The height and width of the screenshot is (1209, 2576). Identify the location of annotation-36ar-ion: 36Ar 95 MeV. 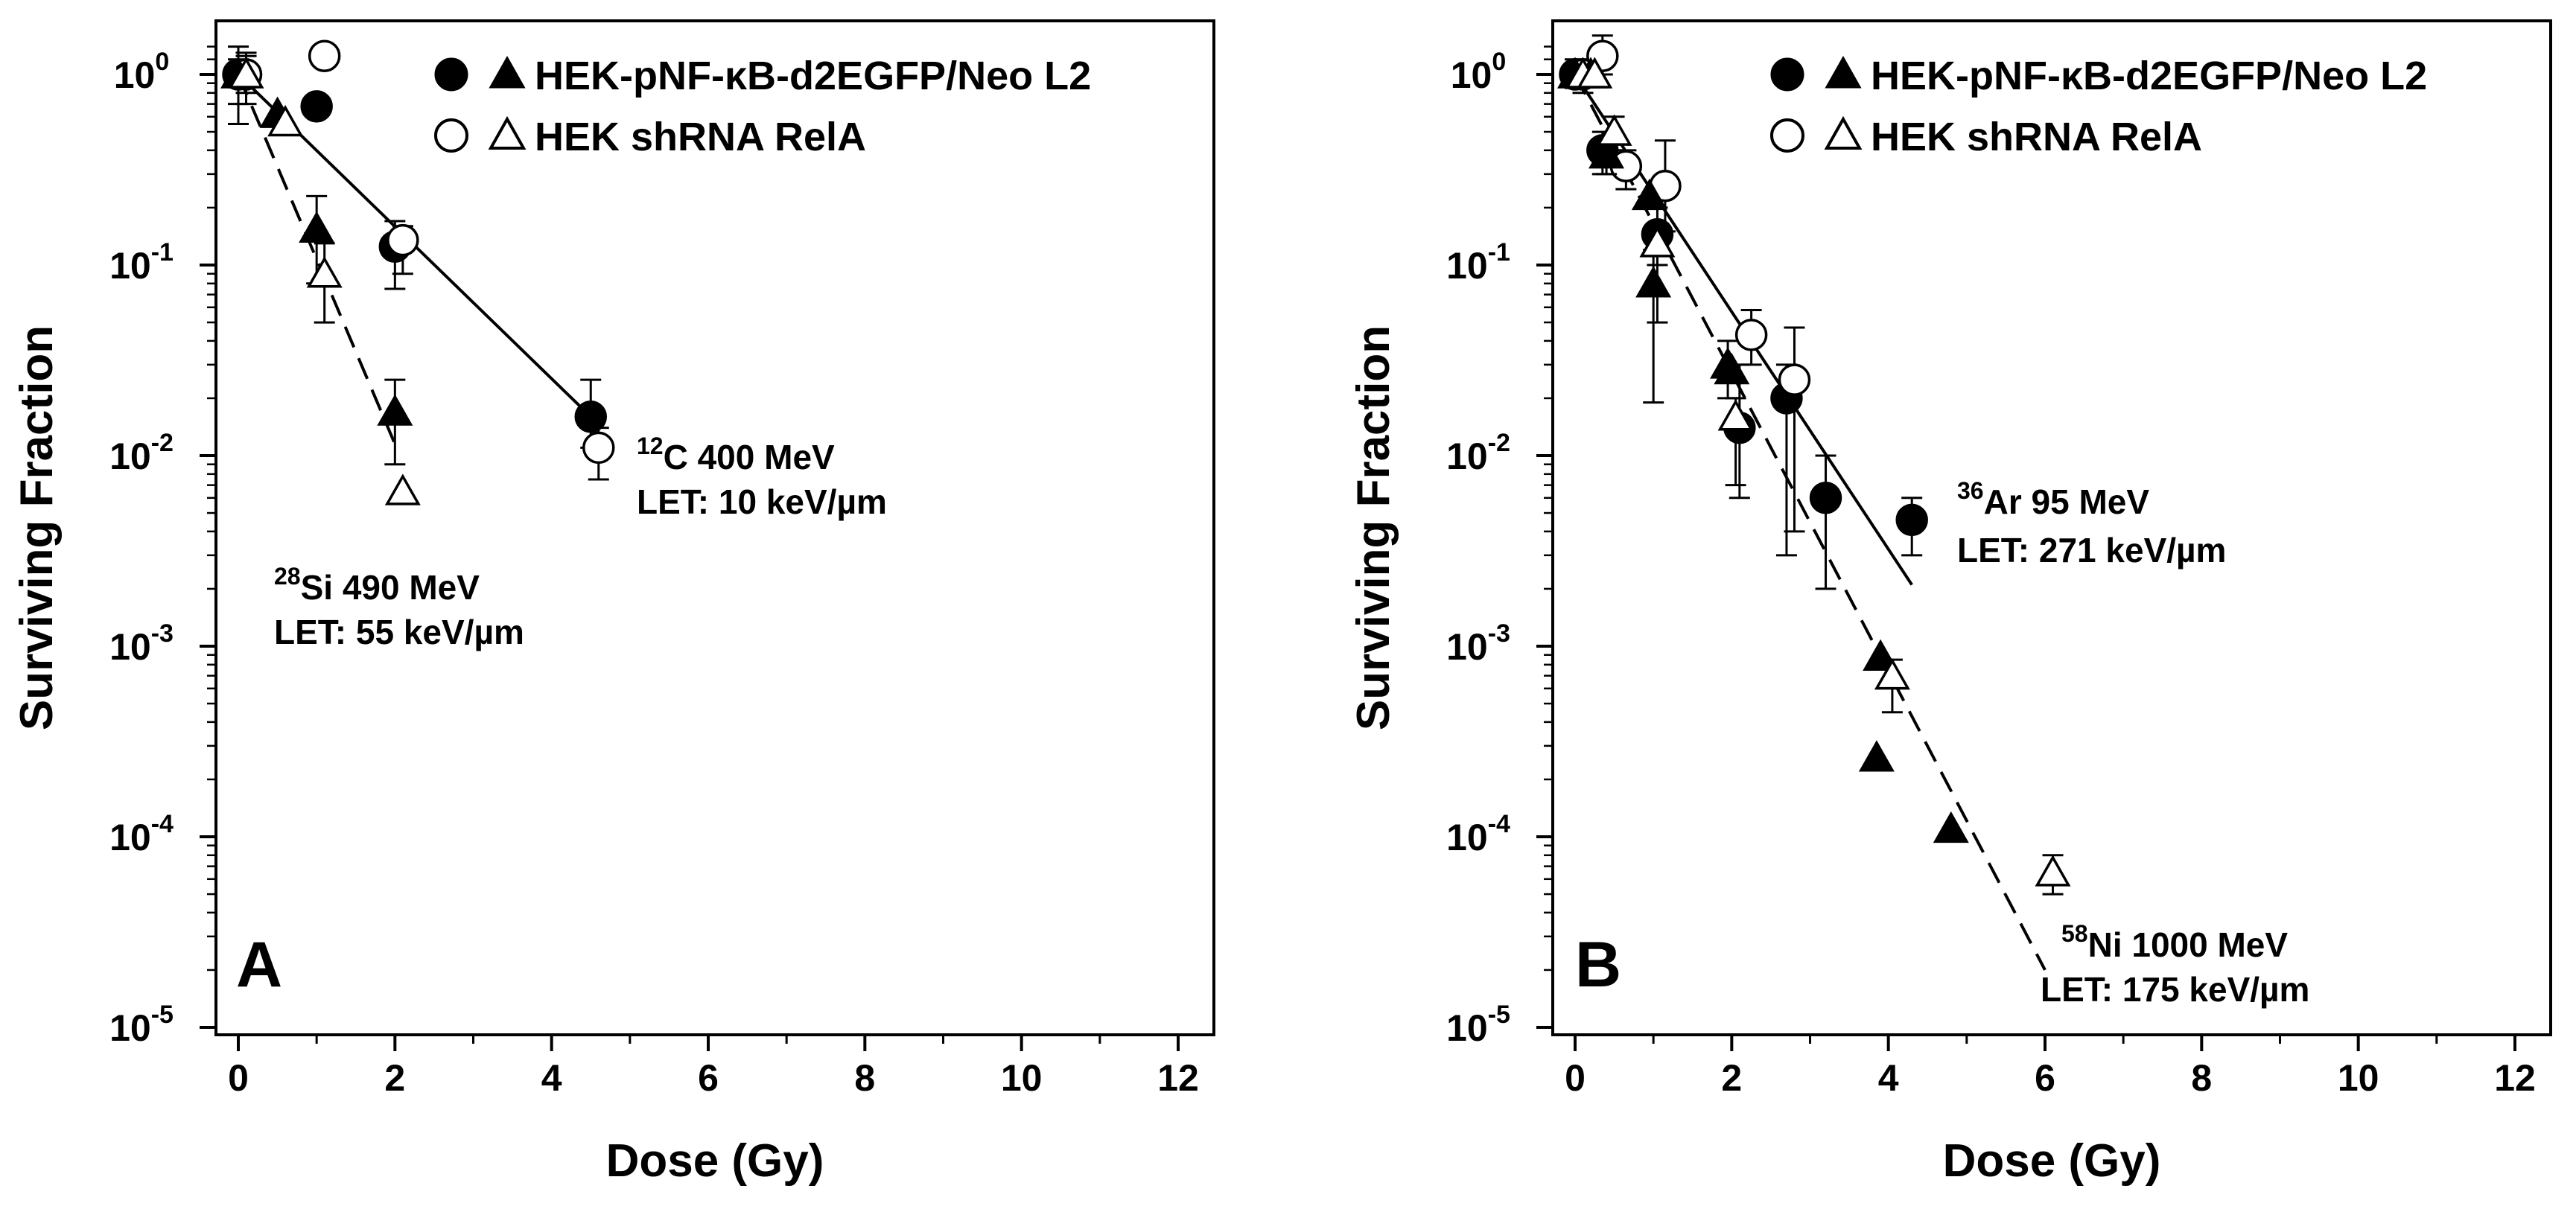
(2053, 499).